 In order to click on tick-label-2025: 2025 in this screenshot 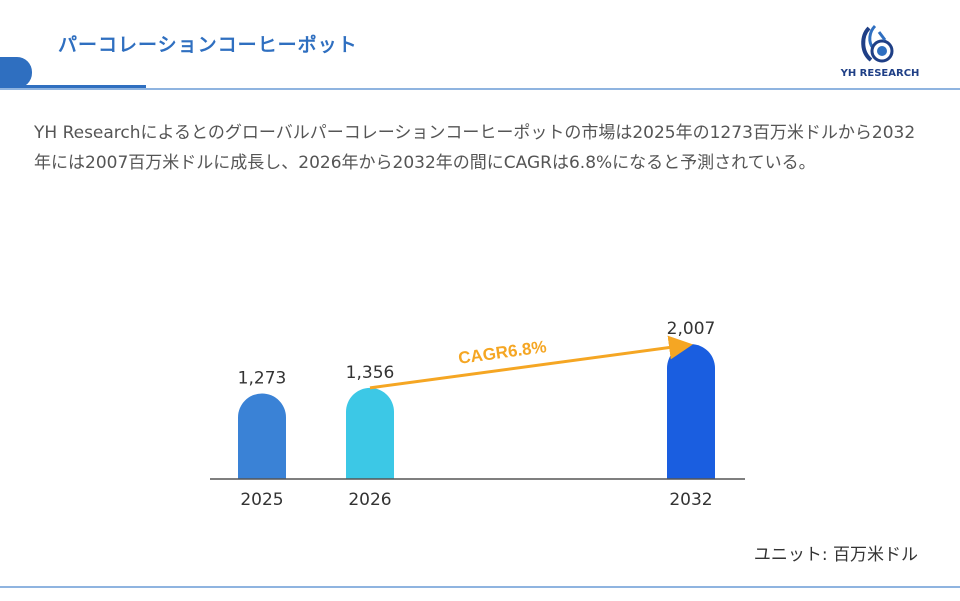, I will do `click(261, 500)`.